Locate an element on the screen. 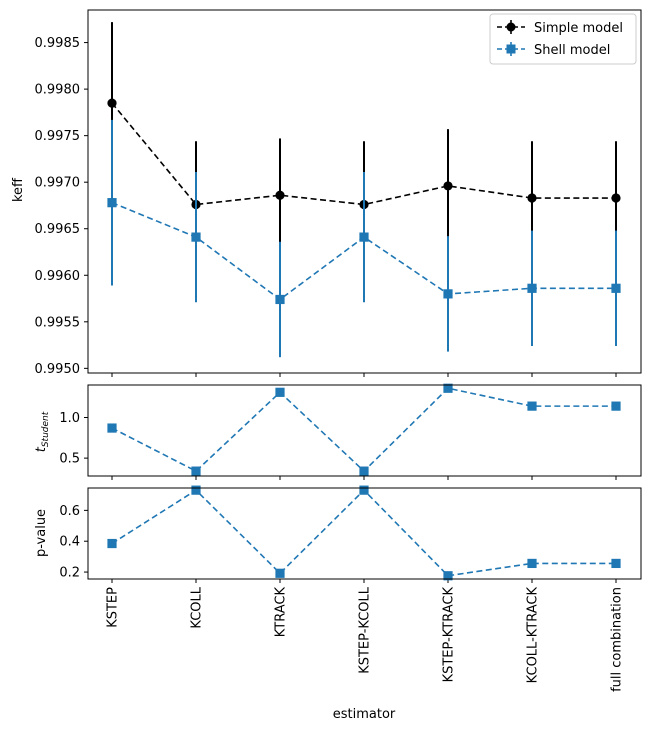 This screenshot has width=651, height=731. y-axis-label-t: t is located at coordinates (41, 449).